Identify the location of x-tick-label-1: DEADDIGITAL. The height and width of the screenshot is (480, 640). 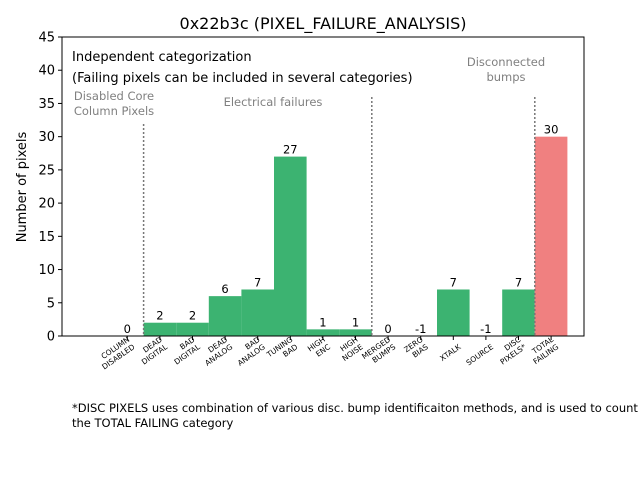
(152, 350).